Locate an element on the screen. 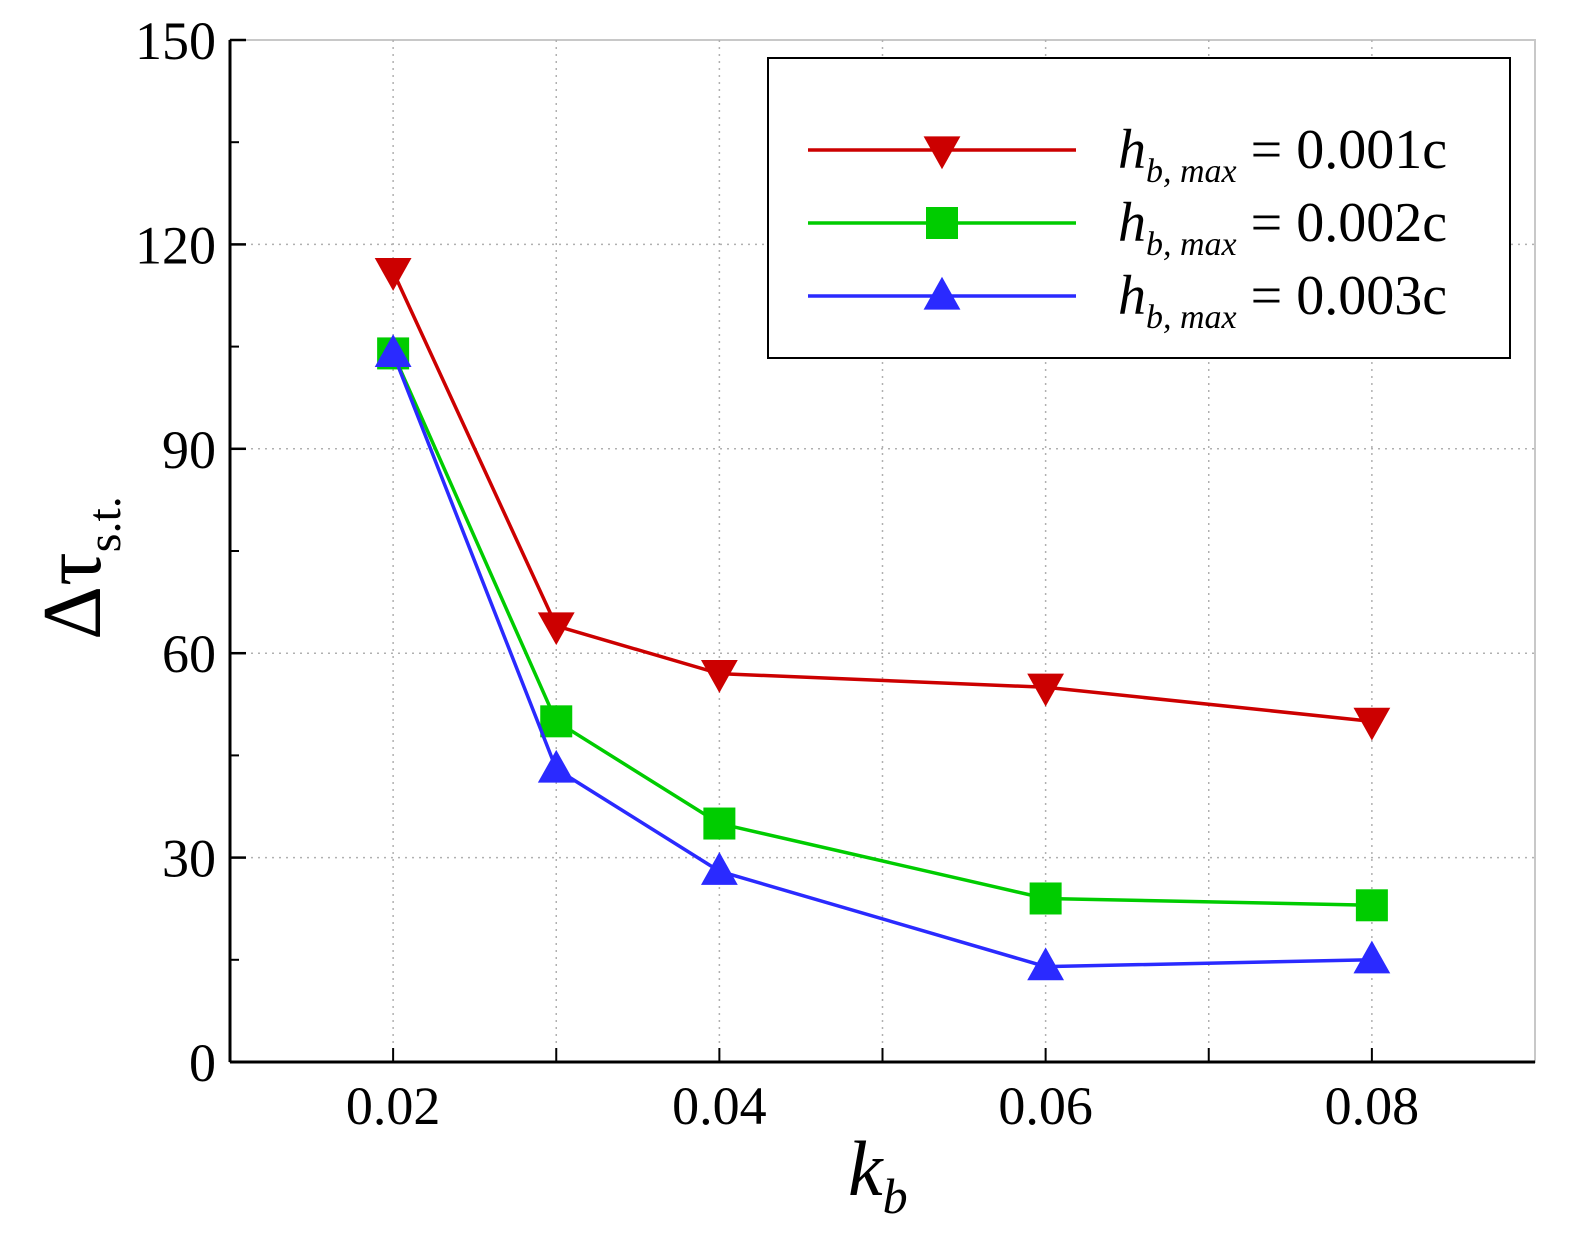 The width and height of the screenshot is (1575, 1245). x-tick-label: 0.02 is located at coordinates (393, 1106).